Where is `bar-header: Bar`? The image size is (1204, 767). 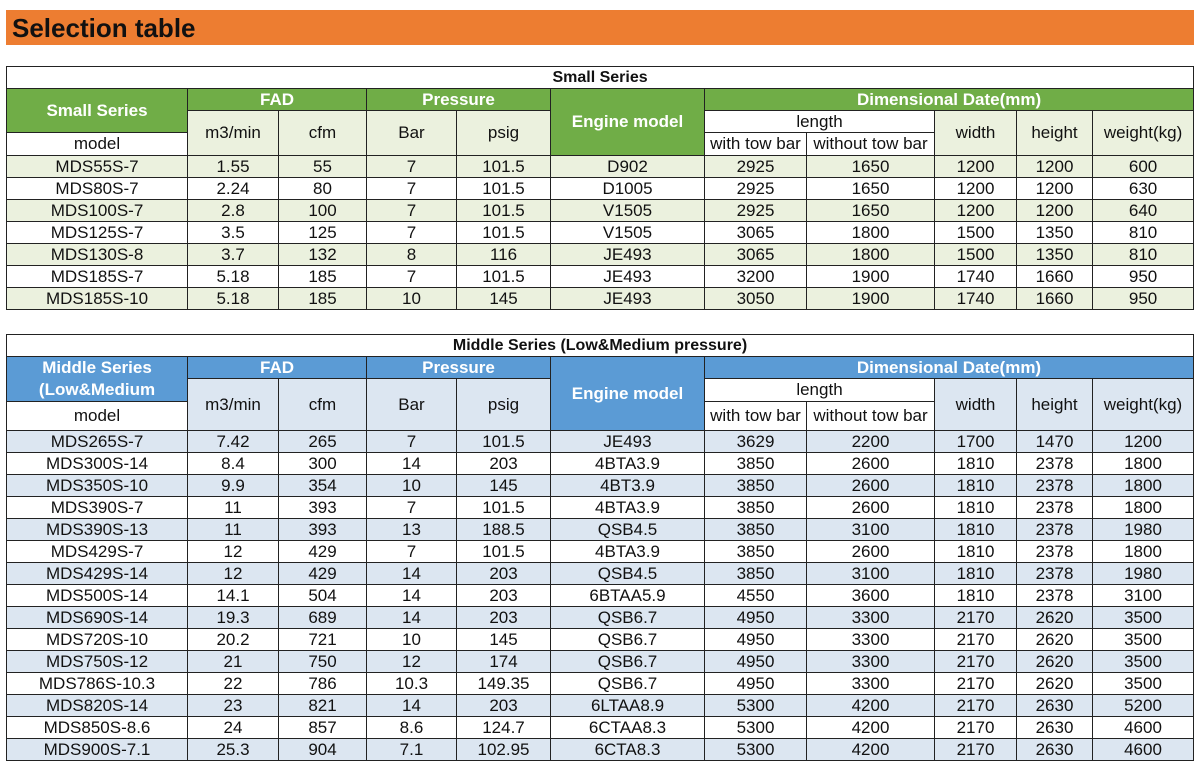
bar-header: Bar is located at coordinates (411, 133).